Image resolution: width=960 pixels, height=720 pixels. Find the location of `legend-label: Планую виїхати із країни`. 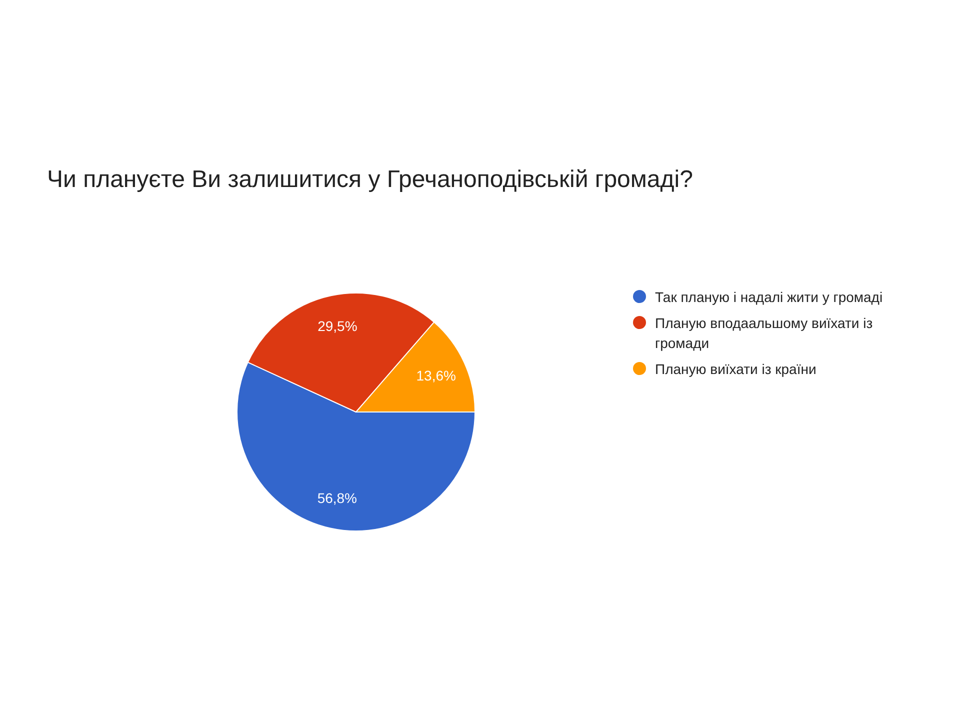

legend-label: Планую виїхати із країни is located at coordinates (735, 369).